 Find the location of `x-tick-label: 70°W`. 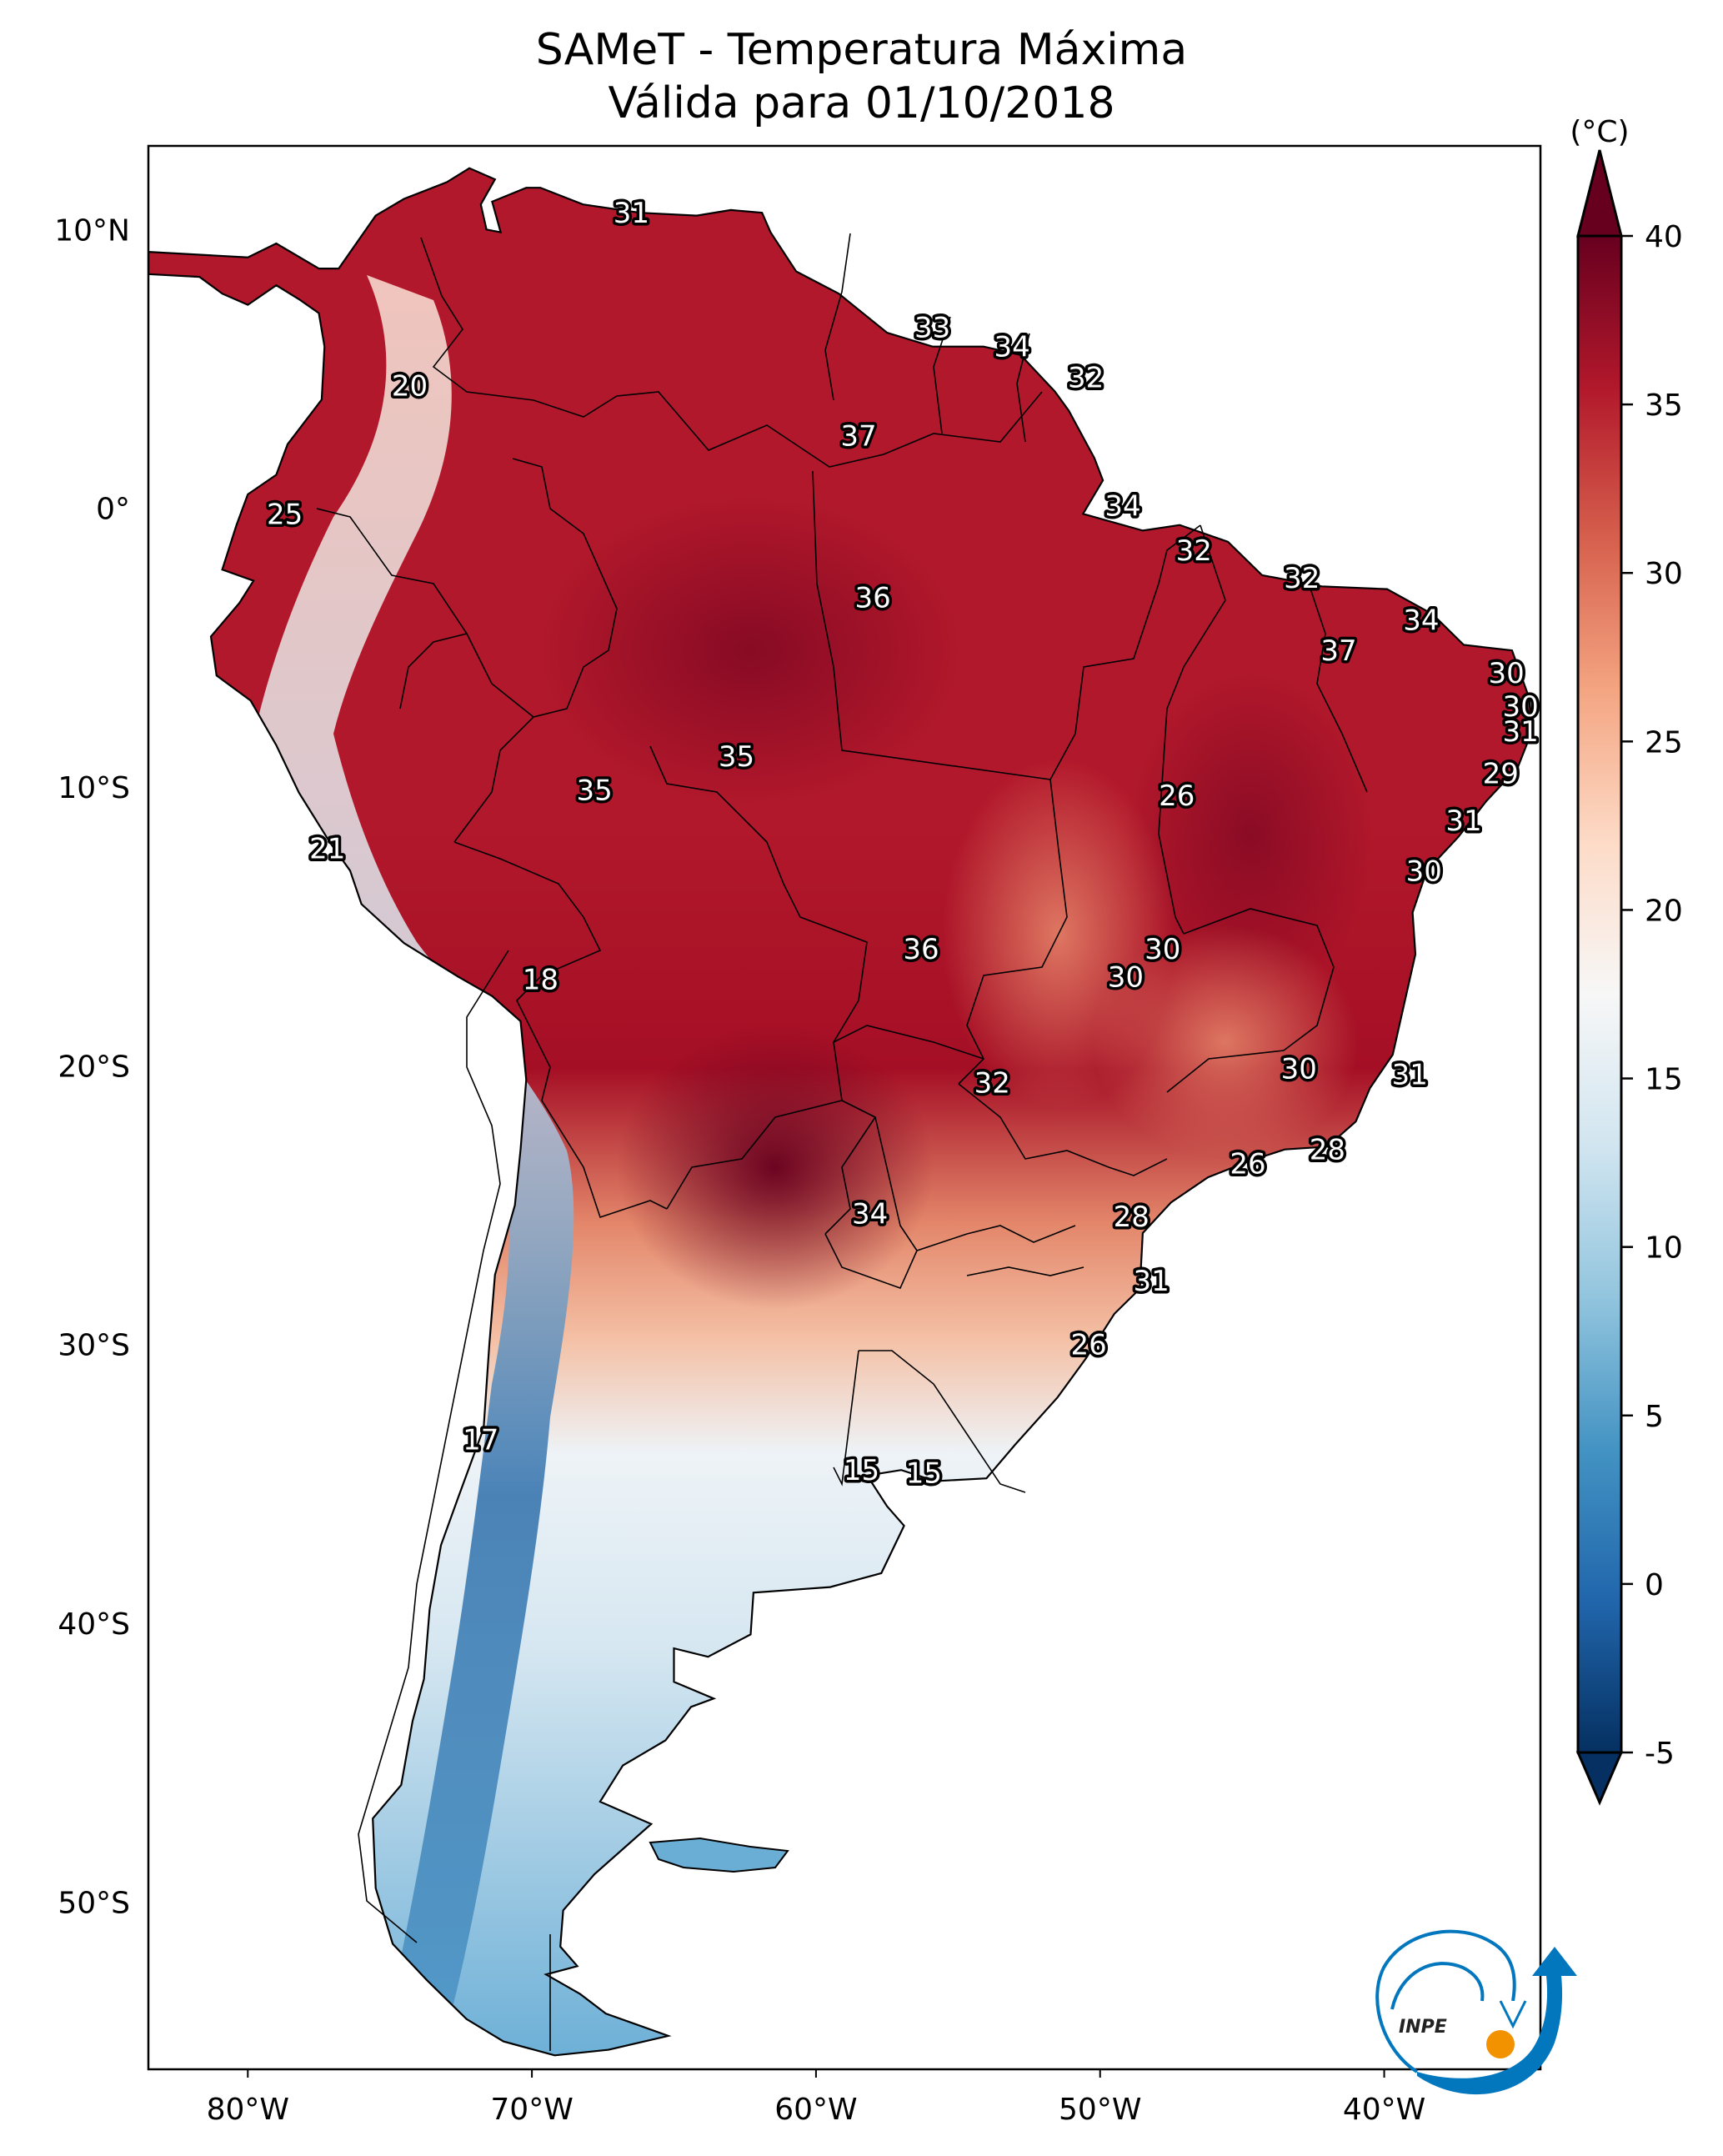

x-tick-label: 70°W is located at coordinates (531, 2110).